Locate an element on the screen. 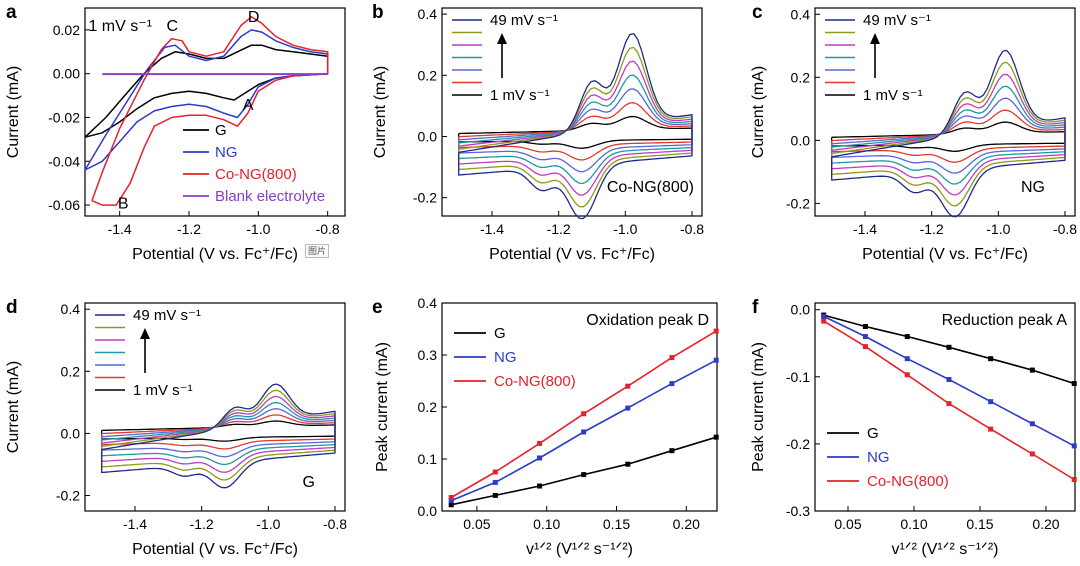 This screenshot has width=1080, height=566. panel-d-letter: d is located at coordinates (12, 307).